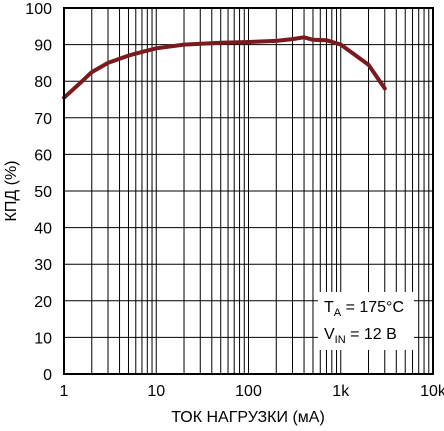 This screenshot has width=444, height=431. I want to click on x-axis-title: ТОК НАГРУЗКИ (мА), so click(248, 417).